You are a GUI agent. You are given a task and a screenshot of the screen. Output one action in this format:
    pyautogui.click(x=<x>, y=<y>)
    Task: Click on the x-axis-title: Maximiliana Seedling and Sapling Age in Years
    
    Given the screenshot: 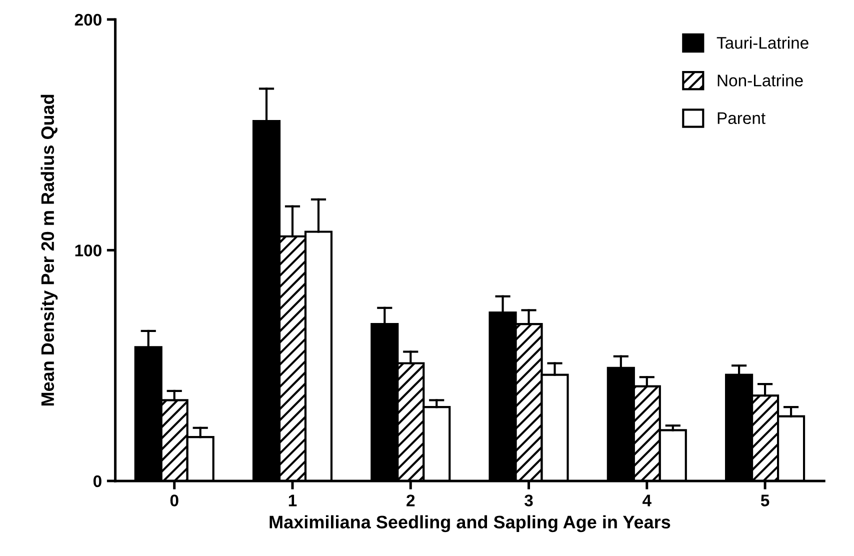 What is the action you would take?
    pyautogui.click(x=470, y=523)
    